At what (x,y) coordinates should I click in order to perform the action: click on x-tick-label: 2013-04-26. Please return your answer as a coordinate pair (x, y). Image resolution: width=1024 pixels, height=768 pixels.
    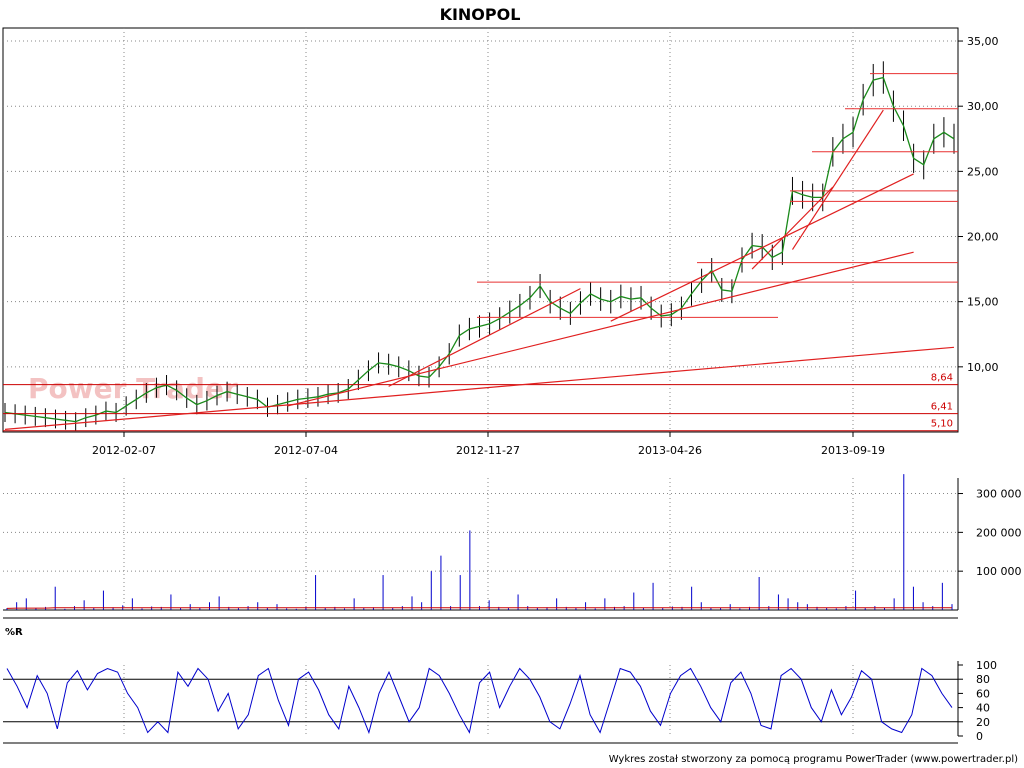
    Looking at the image, I should click on (670, 450).